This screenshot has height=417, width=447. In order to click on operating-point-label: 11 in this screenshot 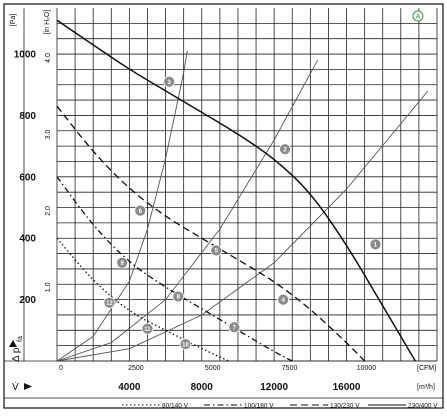, I will do `click(147, 330)`.